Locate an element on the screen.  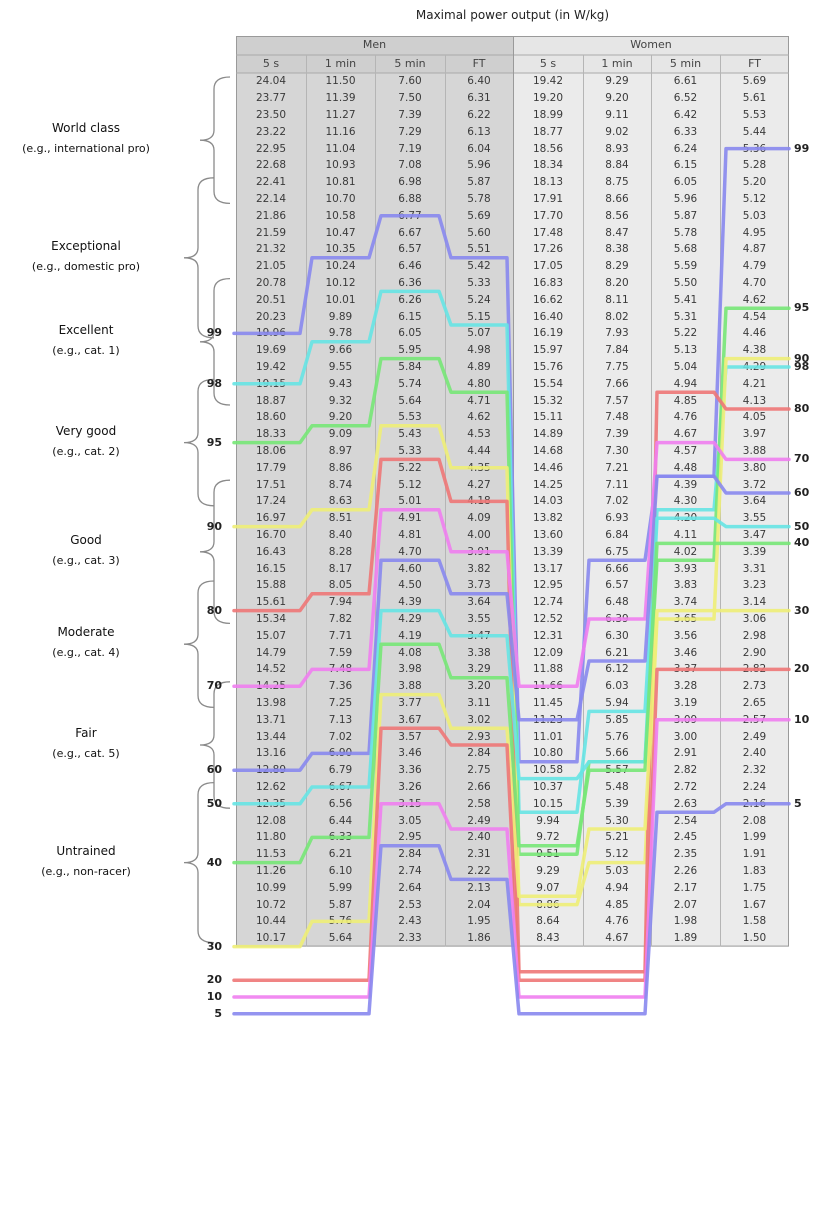
percentile-label-right: 98 is located at coordinates (802, 366).